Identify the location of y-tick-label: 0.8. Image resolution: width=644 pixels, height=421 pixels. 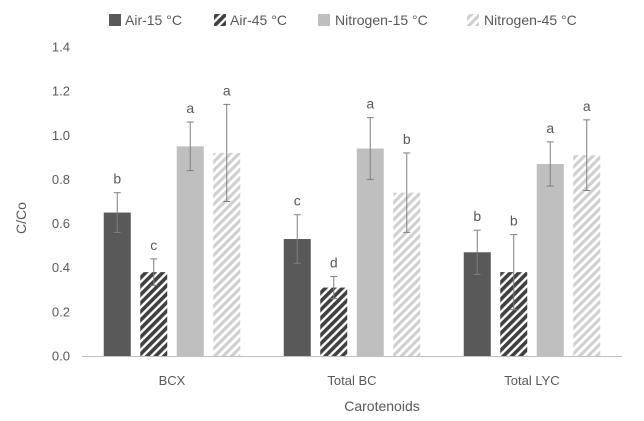
(61, 179).